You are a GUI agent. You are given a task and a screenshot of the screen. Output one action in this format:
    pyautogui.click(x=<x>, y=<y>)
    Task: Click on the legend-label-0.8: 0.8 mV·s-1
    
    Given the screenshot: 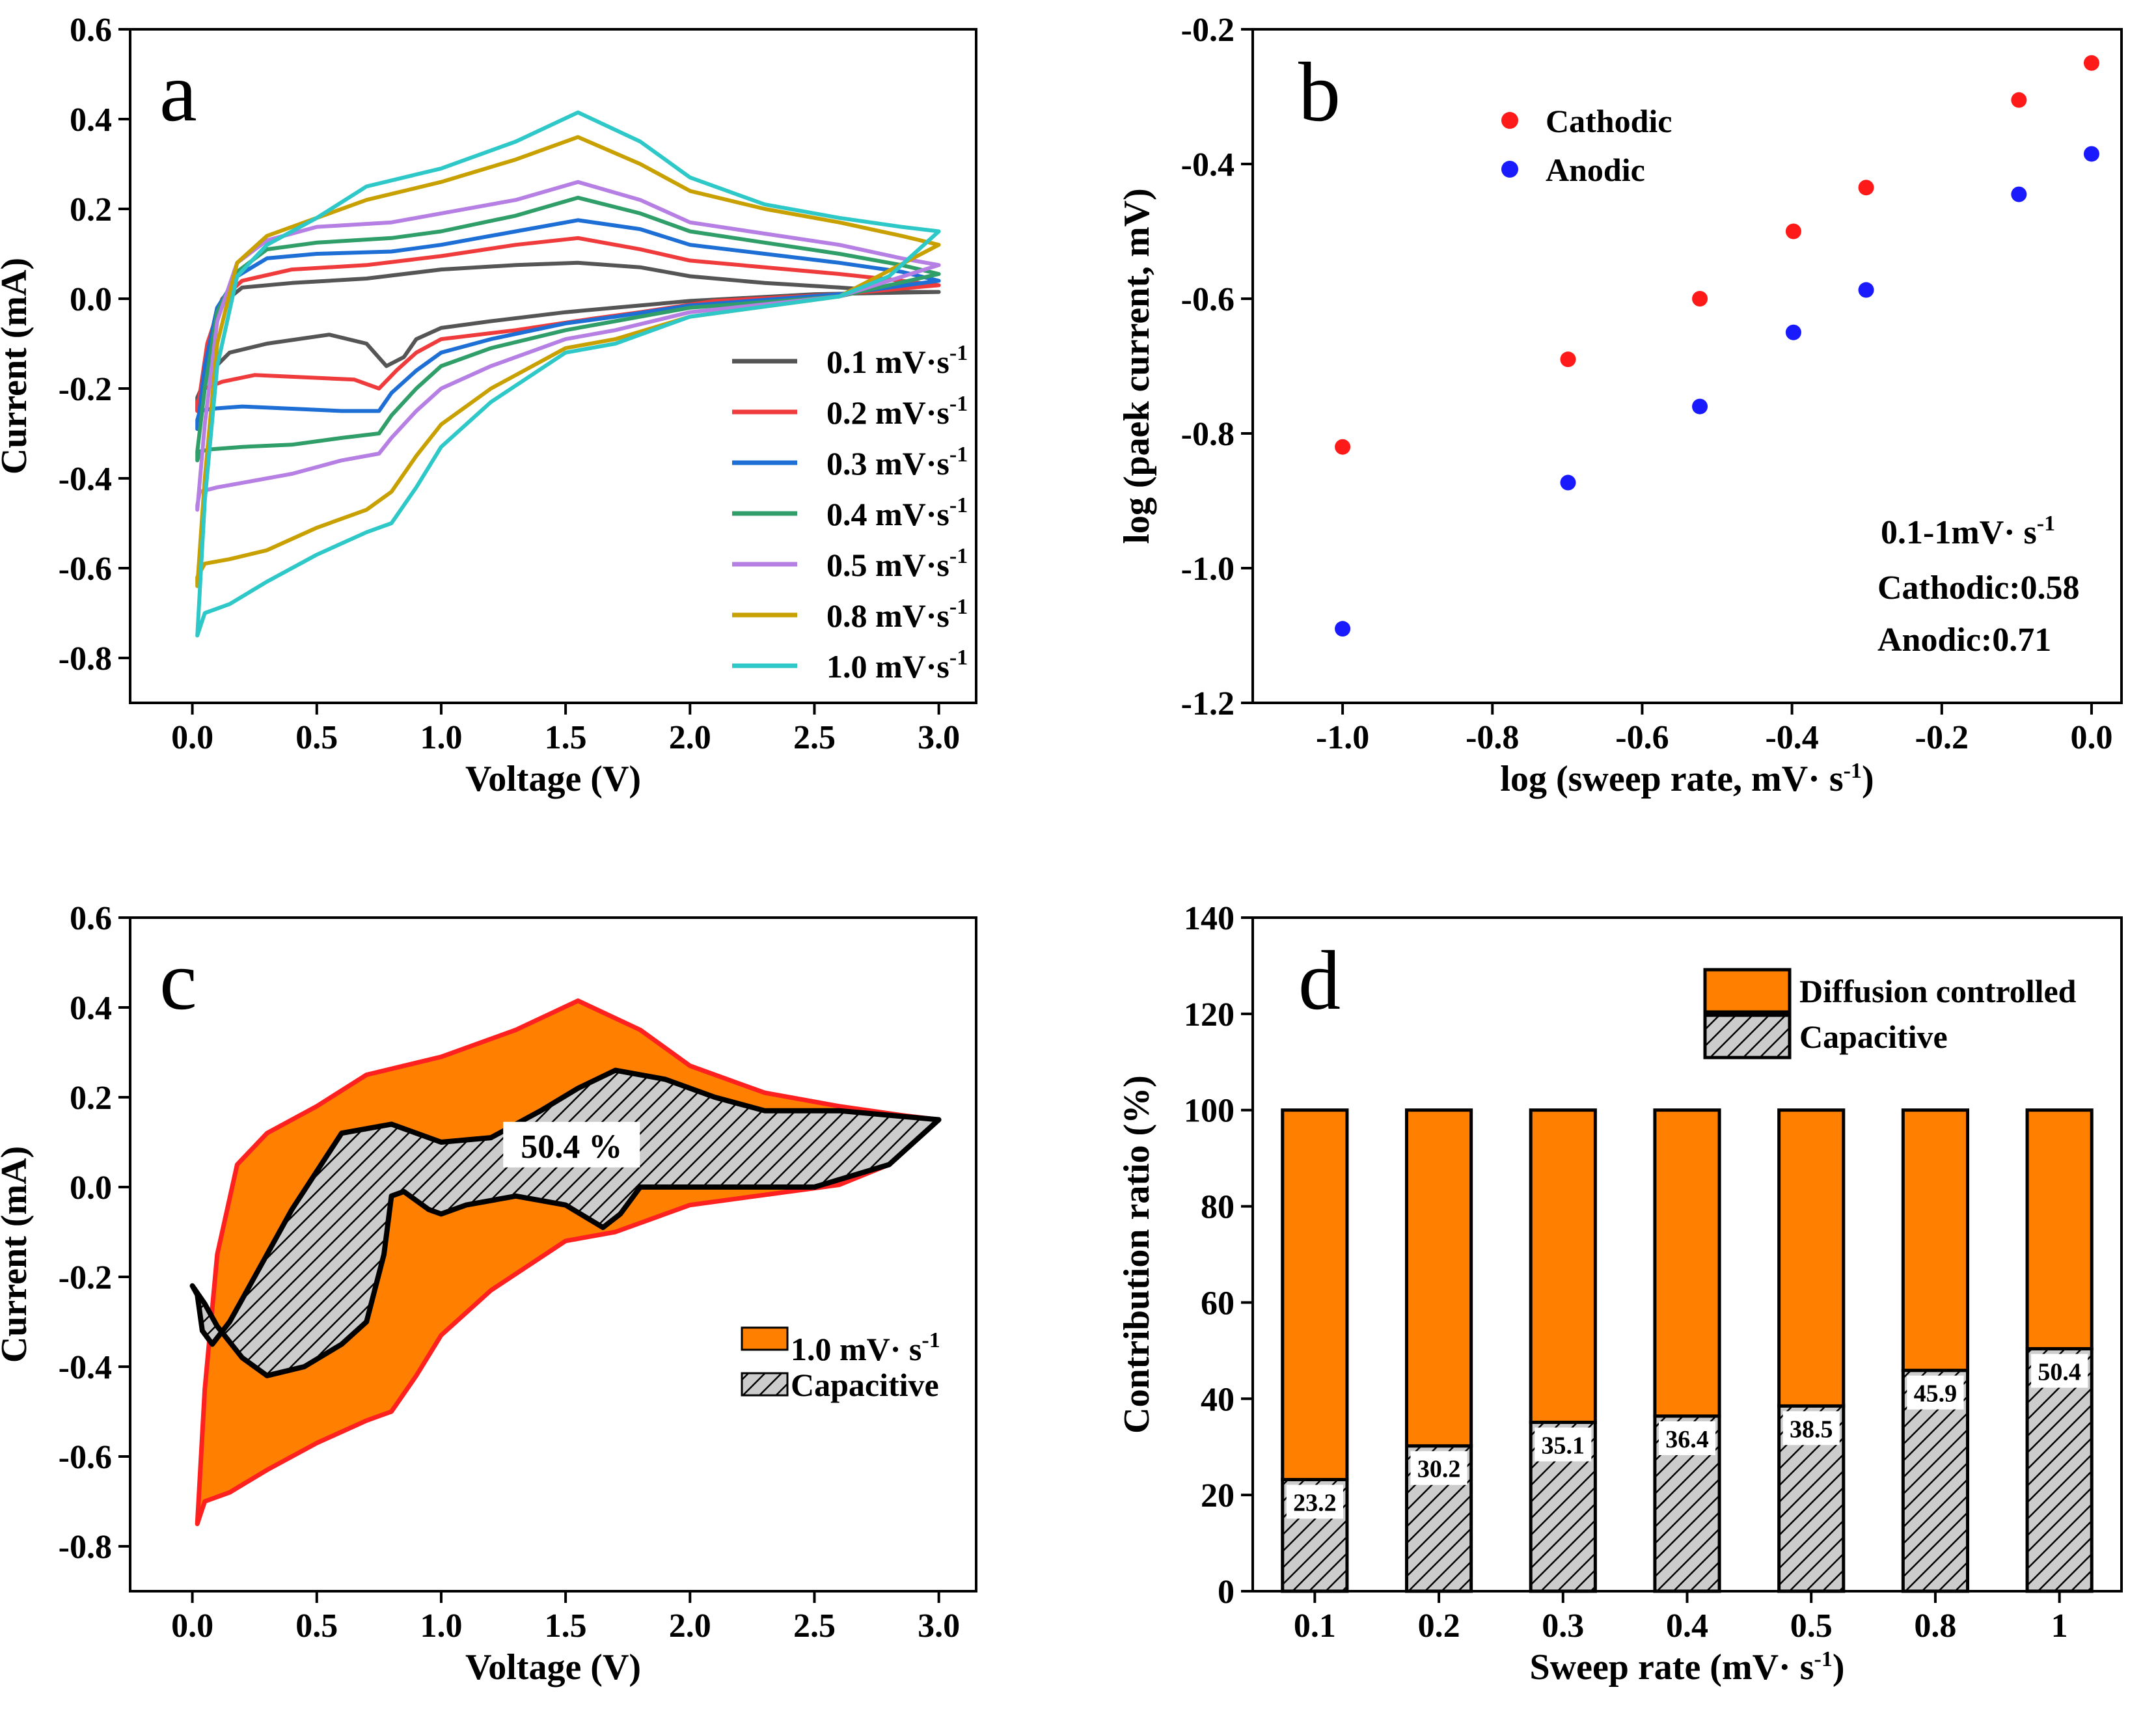 What is the action you would take?
    pyautogui.click(x=897, y=614)
    